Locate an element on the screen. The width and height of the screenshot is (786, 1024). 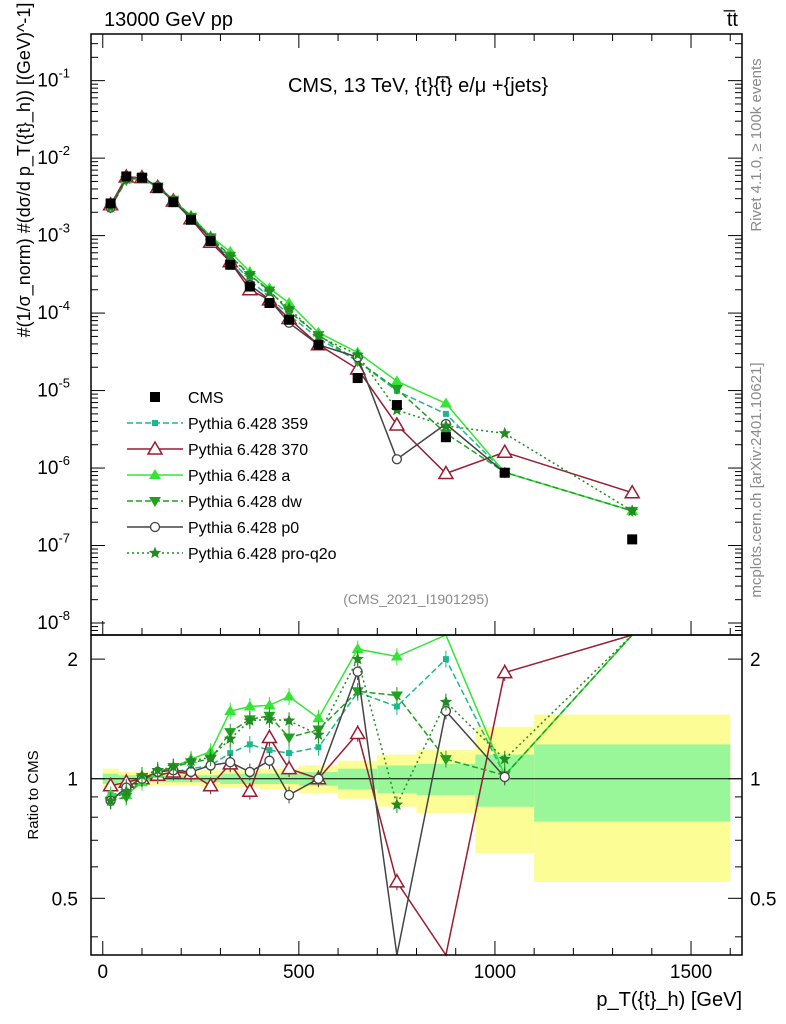
x-tick-label: 1500 is located at coordinates (691, 972).